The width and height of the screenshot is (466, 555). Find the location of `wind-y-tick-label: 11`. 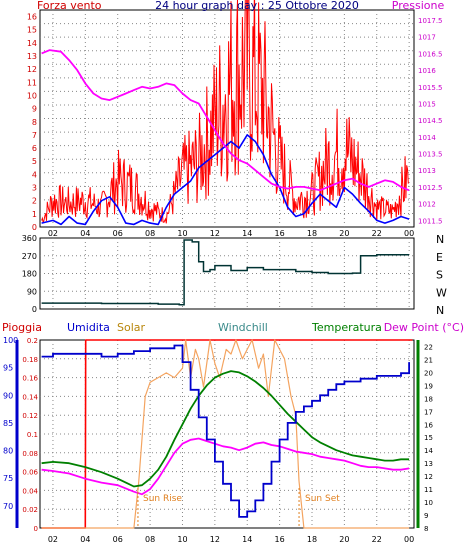

wind-y-tick-label: 11 is located at coordinates (32, 82).